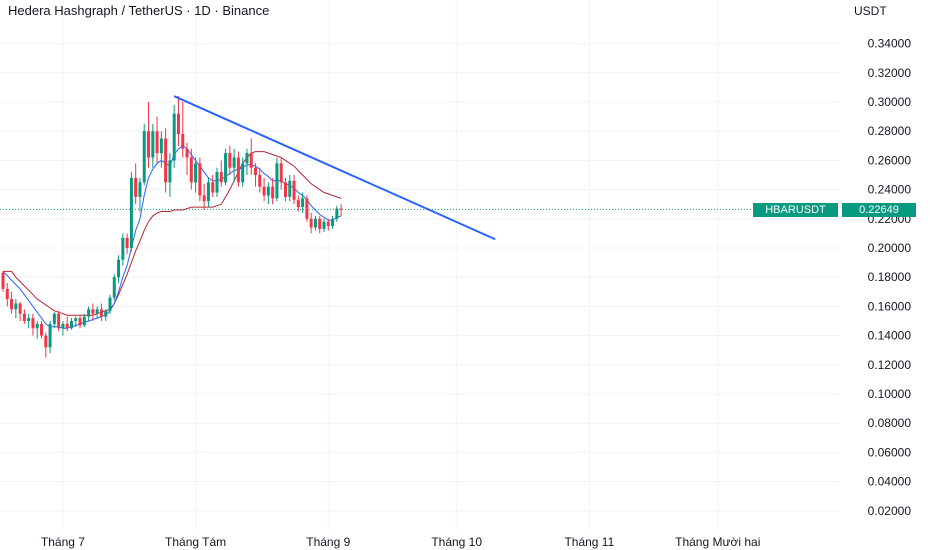 This screenshot has width=932, height=550. What do you see at coordinates (334, 168) in the screenshot?
I see `trend-layer` at bounding box center [334, 168].